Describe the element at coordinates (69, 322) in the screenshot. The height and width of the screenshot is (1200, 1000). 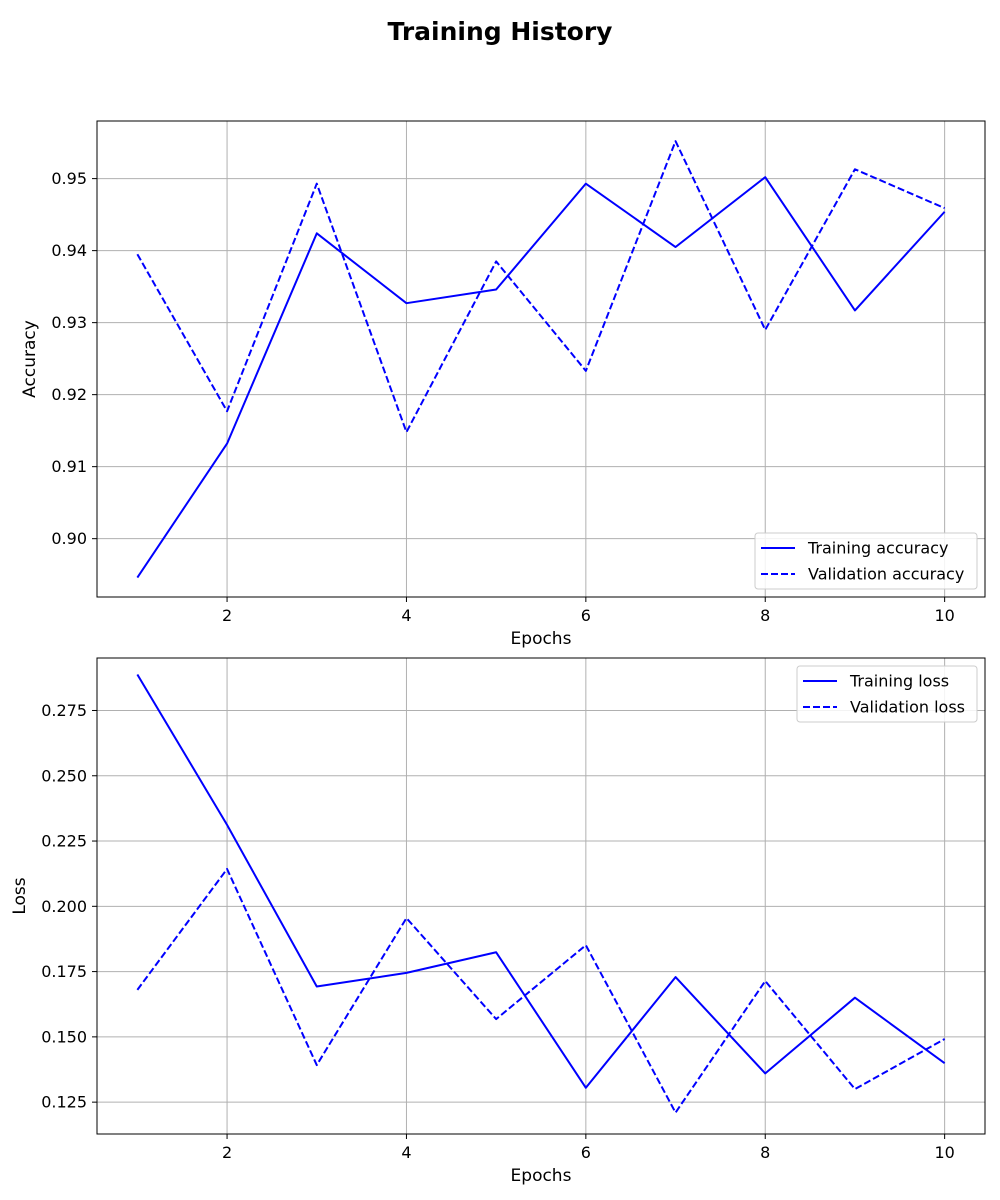
I see `accuracy-y-tick-label: 0.93` at that location.